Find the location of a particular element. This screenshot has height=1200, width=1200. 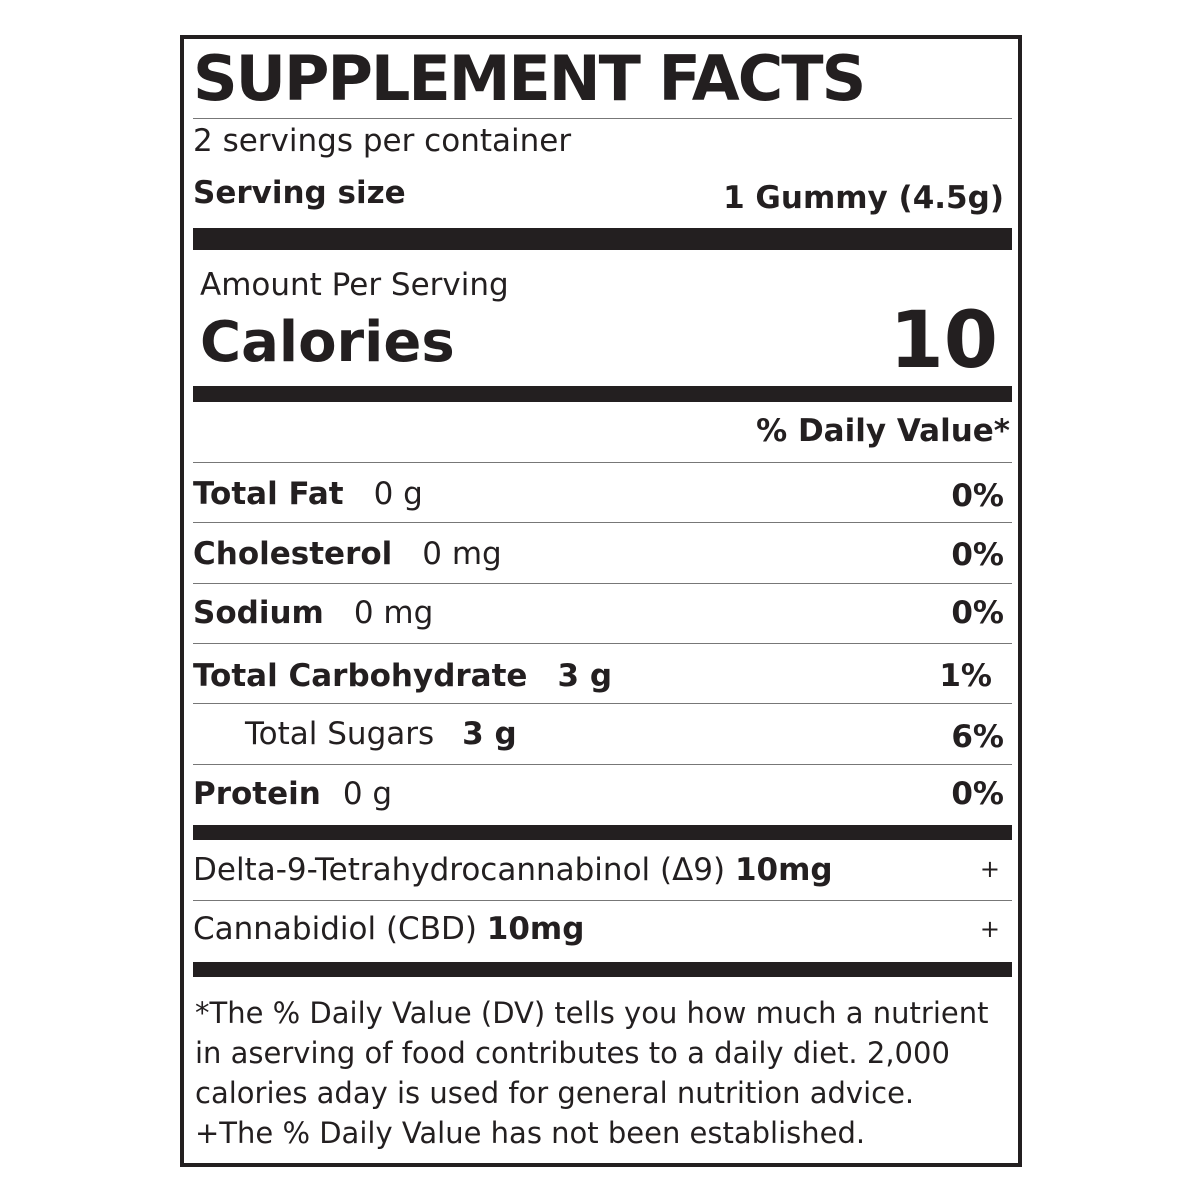

cannabinoid-row-delta9-thc: Delta-9-Tetrahydrocannabinol (Δ9) 10mg is located at coordinates (513, 870).